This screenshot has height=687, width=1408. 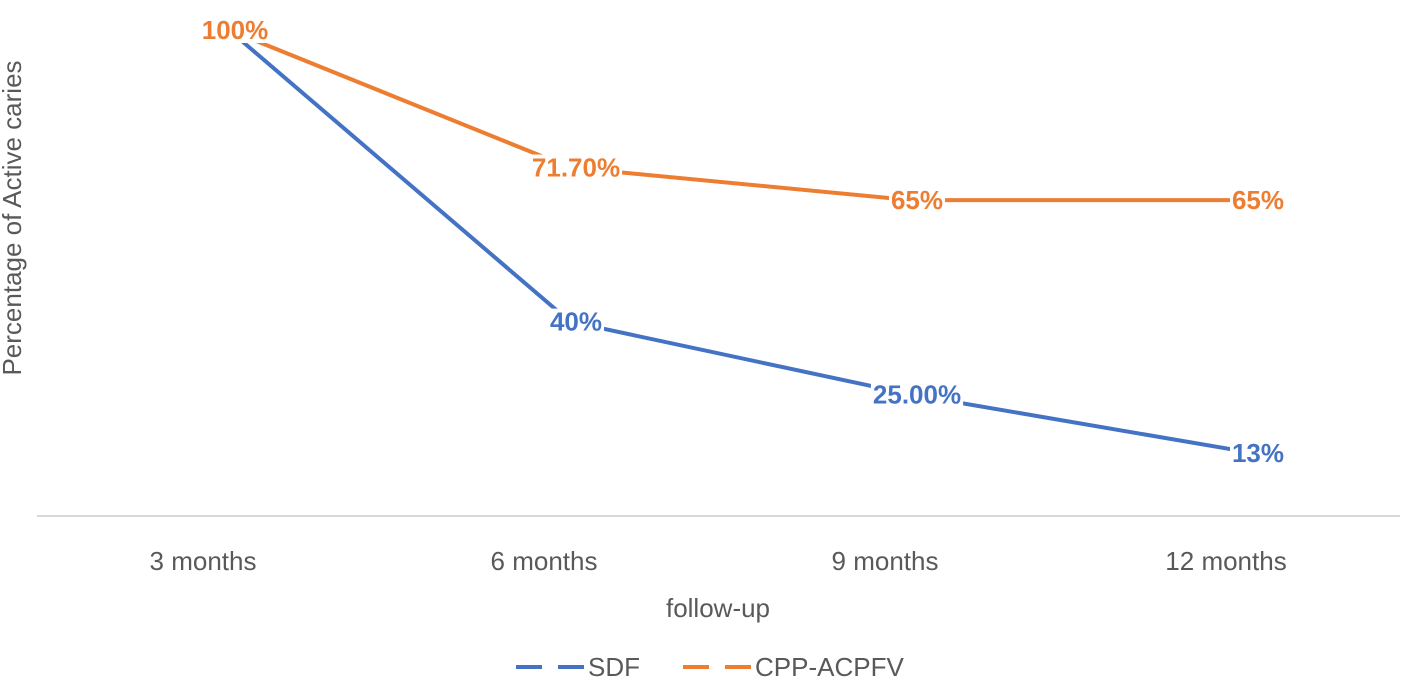 What do you see at coordinates (13, 217) in the screenshot?
I see `y-axis-label: Percentage of Active caries` at bounding box center [13, 217].